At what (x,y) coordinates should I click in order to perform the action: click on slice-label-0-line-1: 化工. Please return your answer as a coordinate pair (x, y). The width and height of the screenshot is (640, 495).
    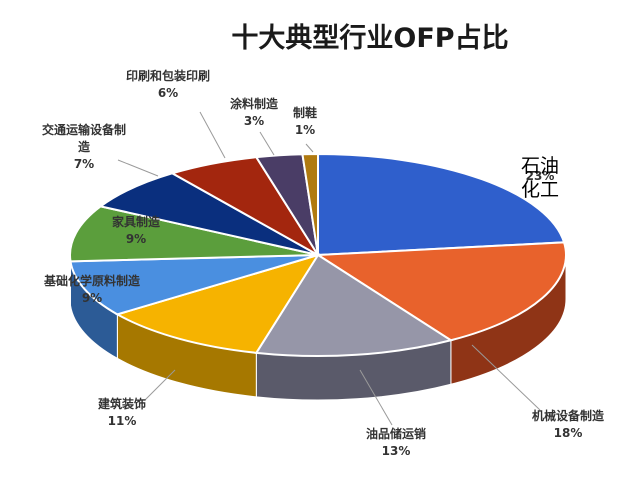
    Looking at the image, I should click on (540, 190).